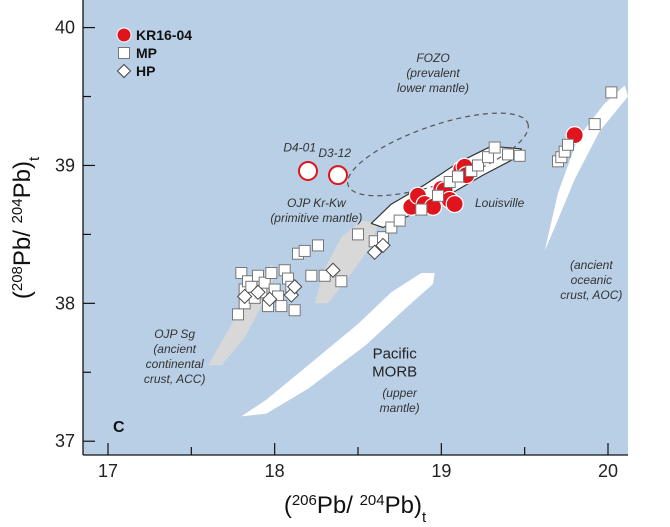 This screenshot has height=527, width=670. Describe the element at coordinates (304, 500) in the screenshot. I see `axis-title-part: 206` at that location.